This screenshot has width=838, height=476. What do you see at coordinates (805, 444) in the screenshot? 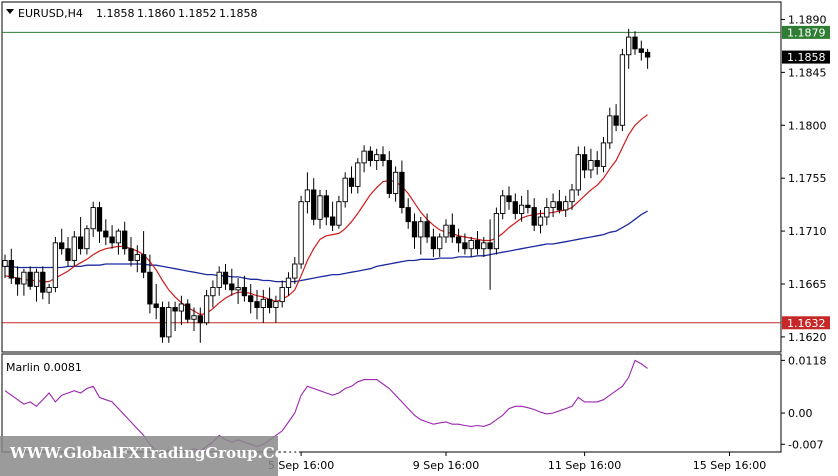
I see `indicator-tick-label: -0.007` at bounding box center [805, 444].